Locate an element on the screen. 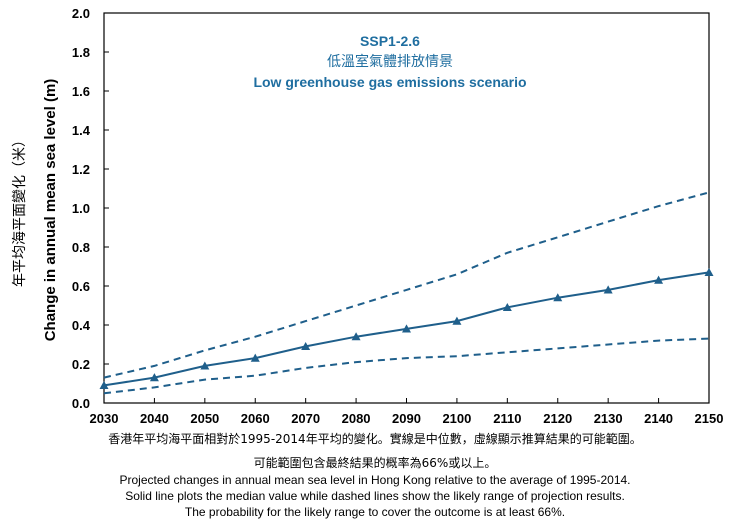 The width and height of the screenshot is (750, 522). y-tick-label: 1.4 is located at coordinates (81, 130).